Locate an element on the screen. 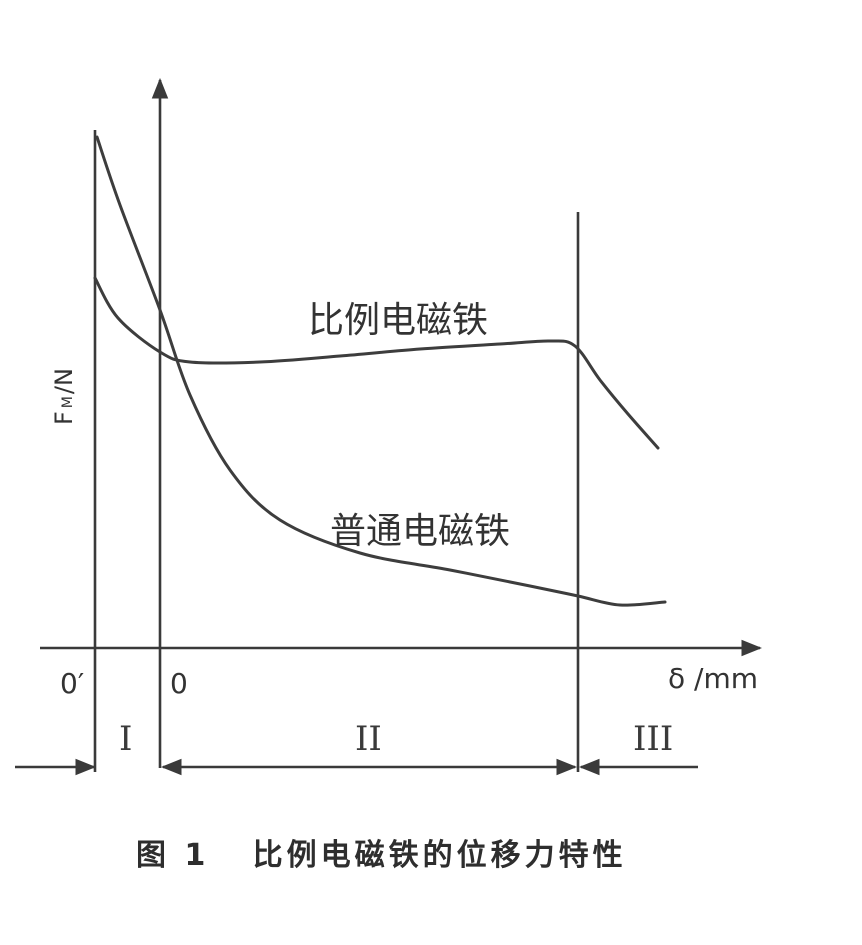  figure-caption: 图 1 比例电磁铁的位移力特性 is located at coordinates (381, 855).